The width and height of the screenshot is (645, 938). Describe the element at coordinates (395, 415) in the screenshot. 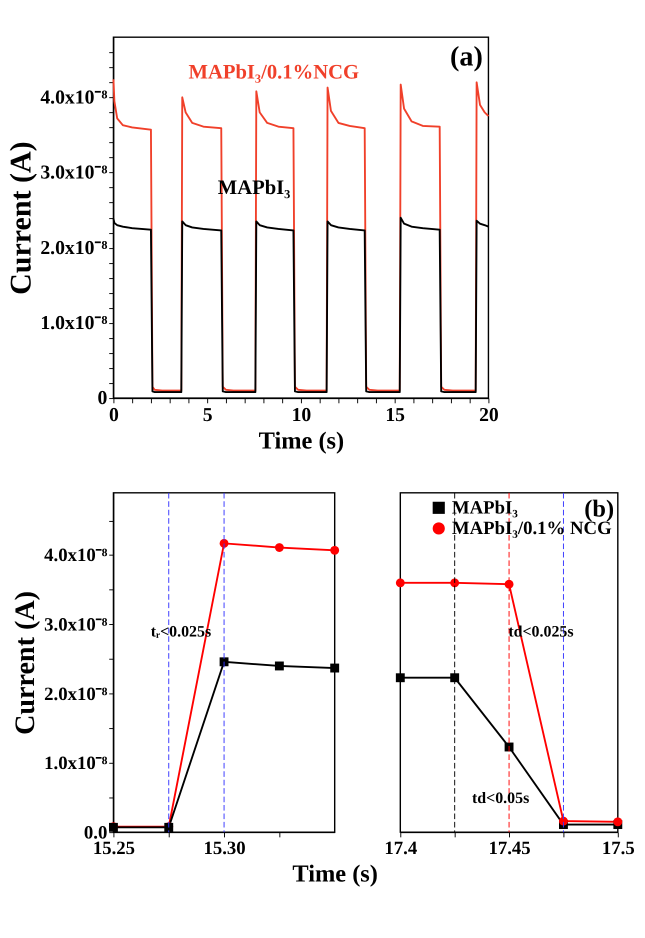

I see `x-tick-label: 15` at that location.